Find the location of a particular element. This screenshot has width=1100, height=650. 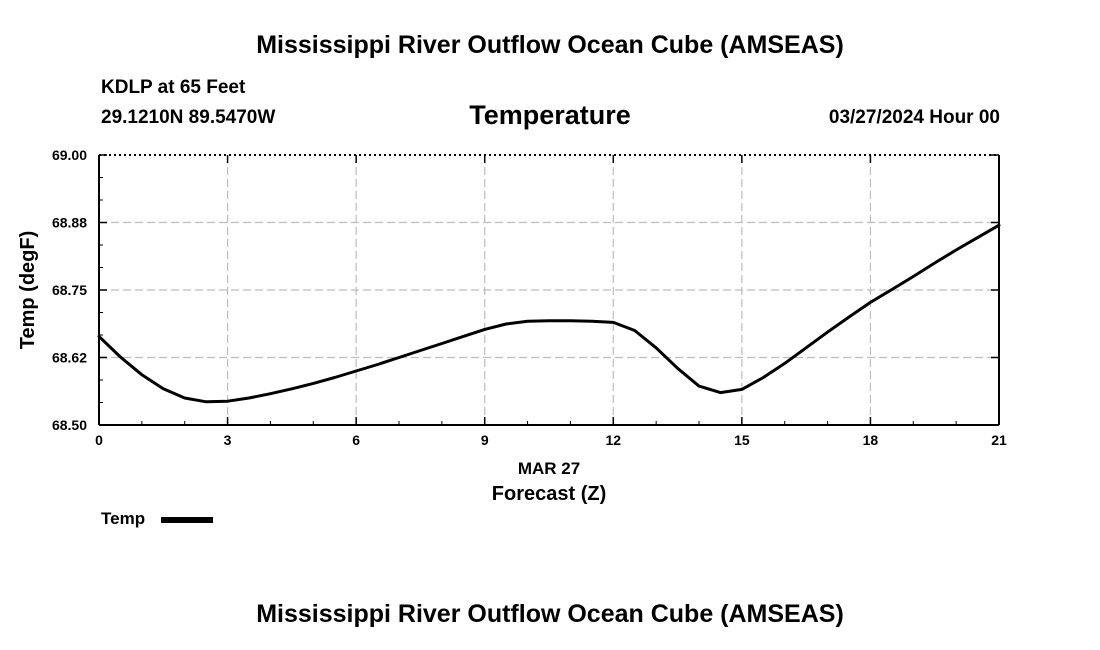

chart-subtitle: Temperature is located at coordinates (550, 115).